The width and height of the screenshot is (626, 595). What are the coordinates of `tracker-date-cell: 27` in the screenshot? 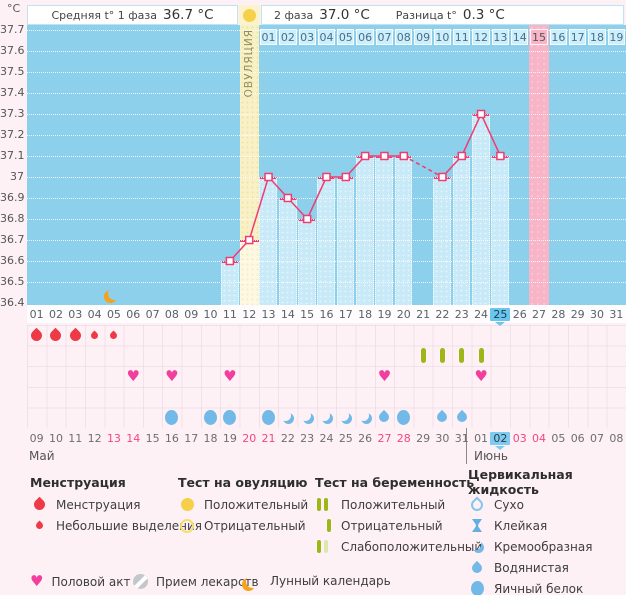 It's located at (384, 438).